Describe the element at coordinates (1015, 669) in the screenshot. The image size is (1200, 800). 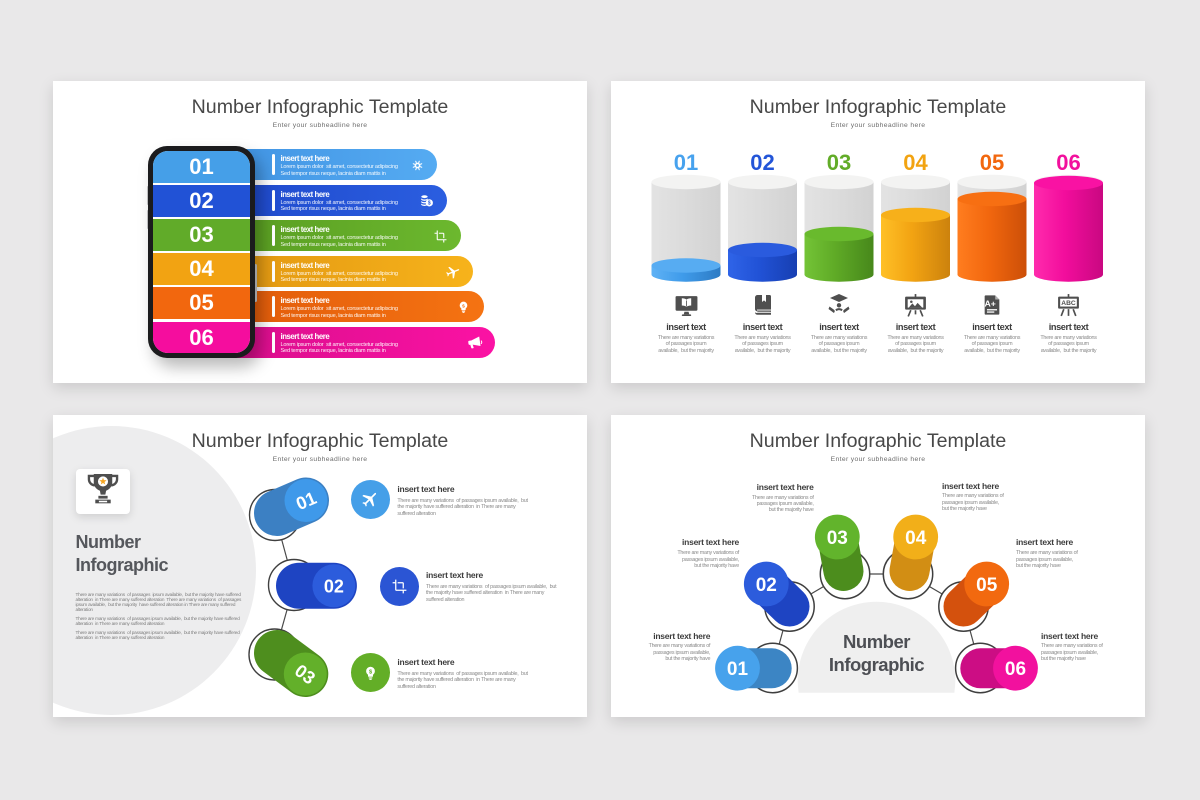
I see `svg-text: 06` at that location.